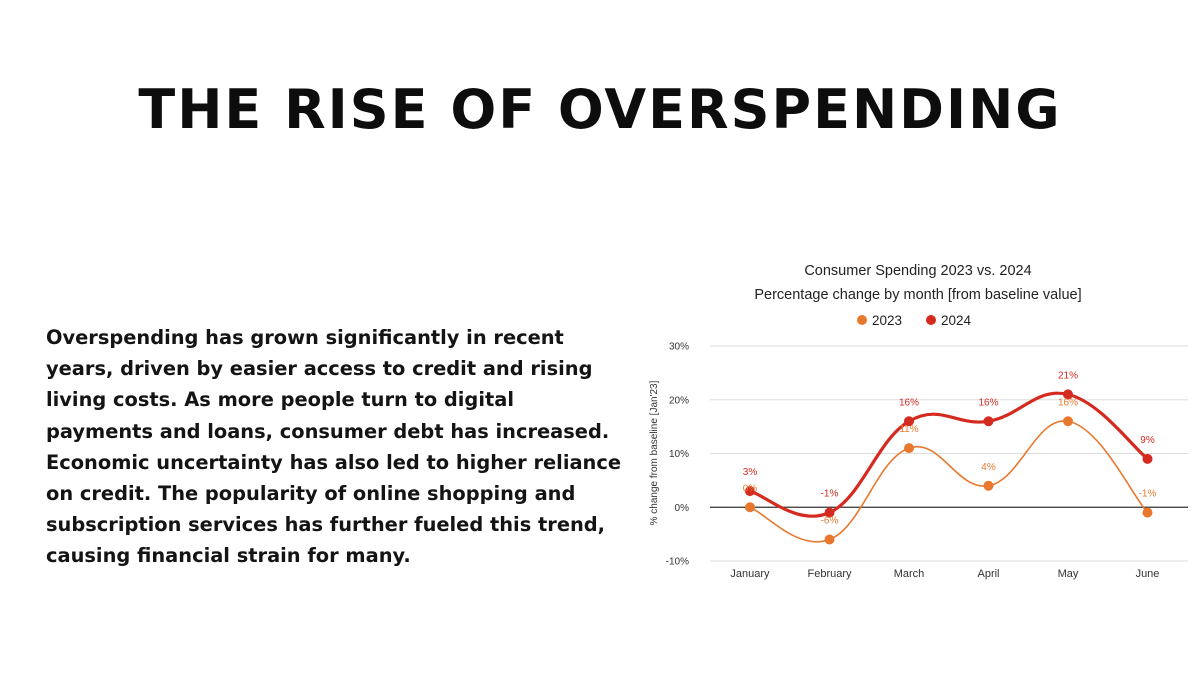 This screenshot has height=675, width=1200. I want to click on chart-title: Consumer Spending 2023 vs. 2024, so click(917, 271).